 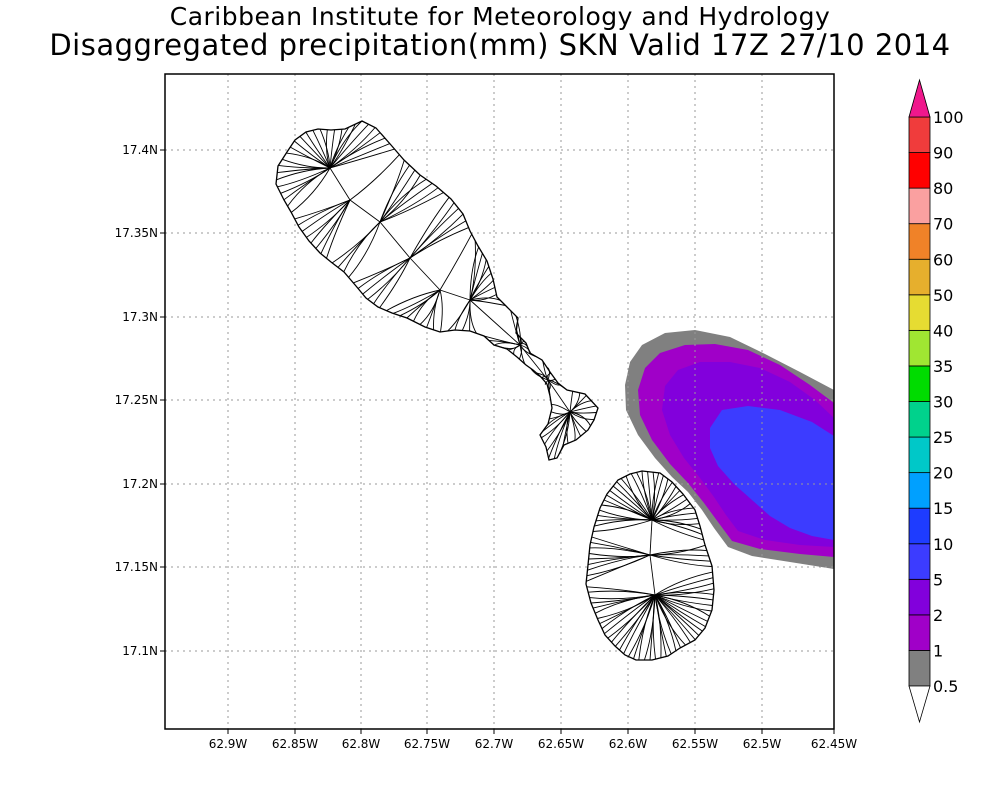 I want to click on y-tick-label: 17.35N, so click(x=136, y=233).